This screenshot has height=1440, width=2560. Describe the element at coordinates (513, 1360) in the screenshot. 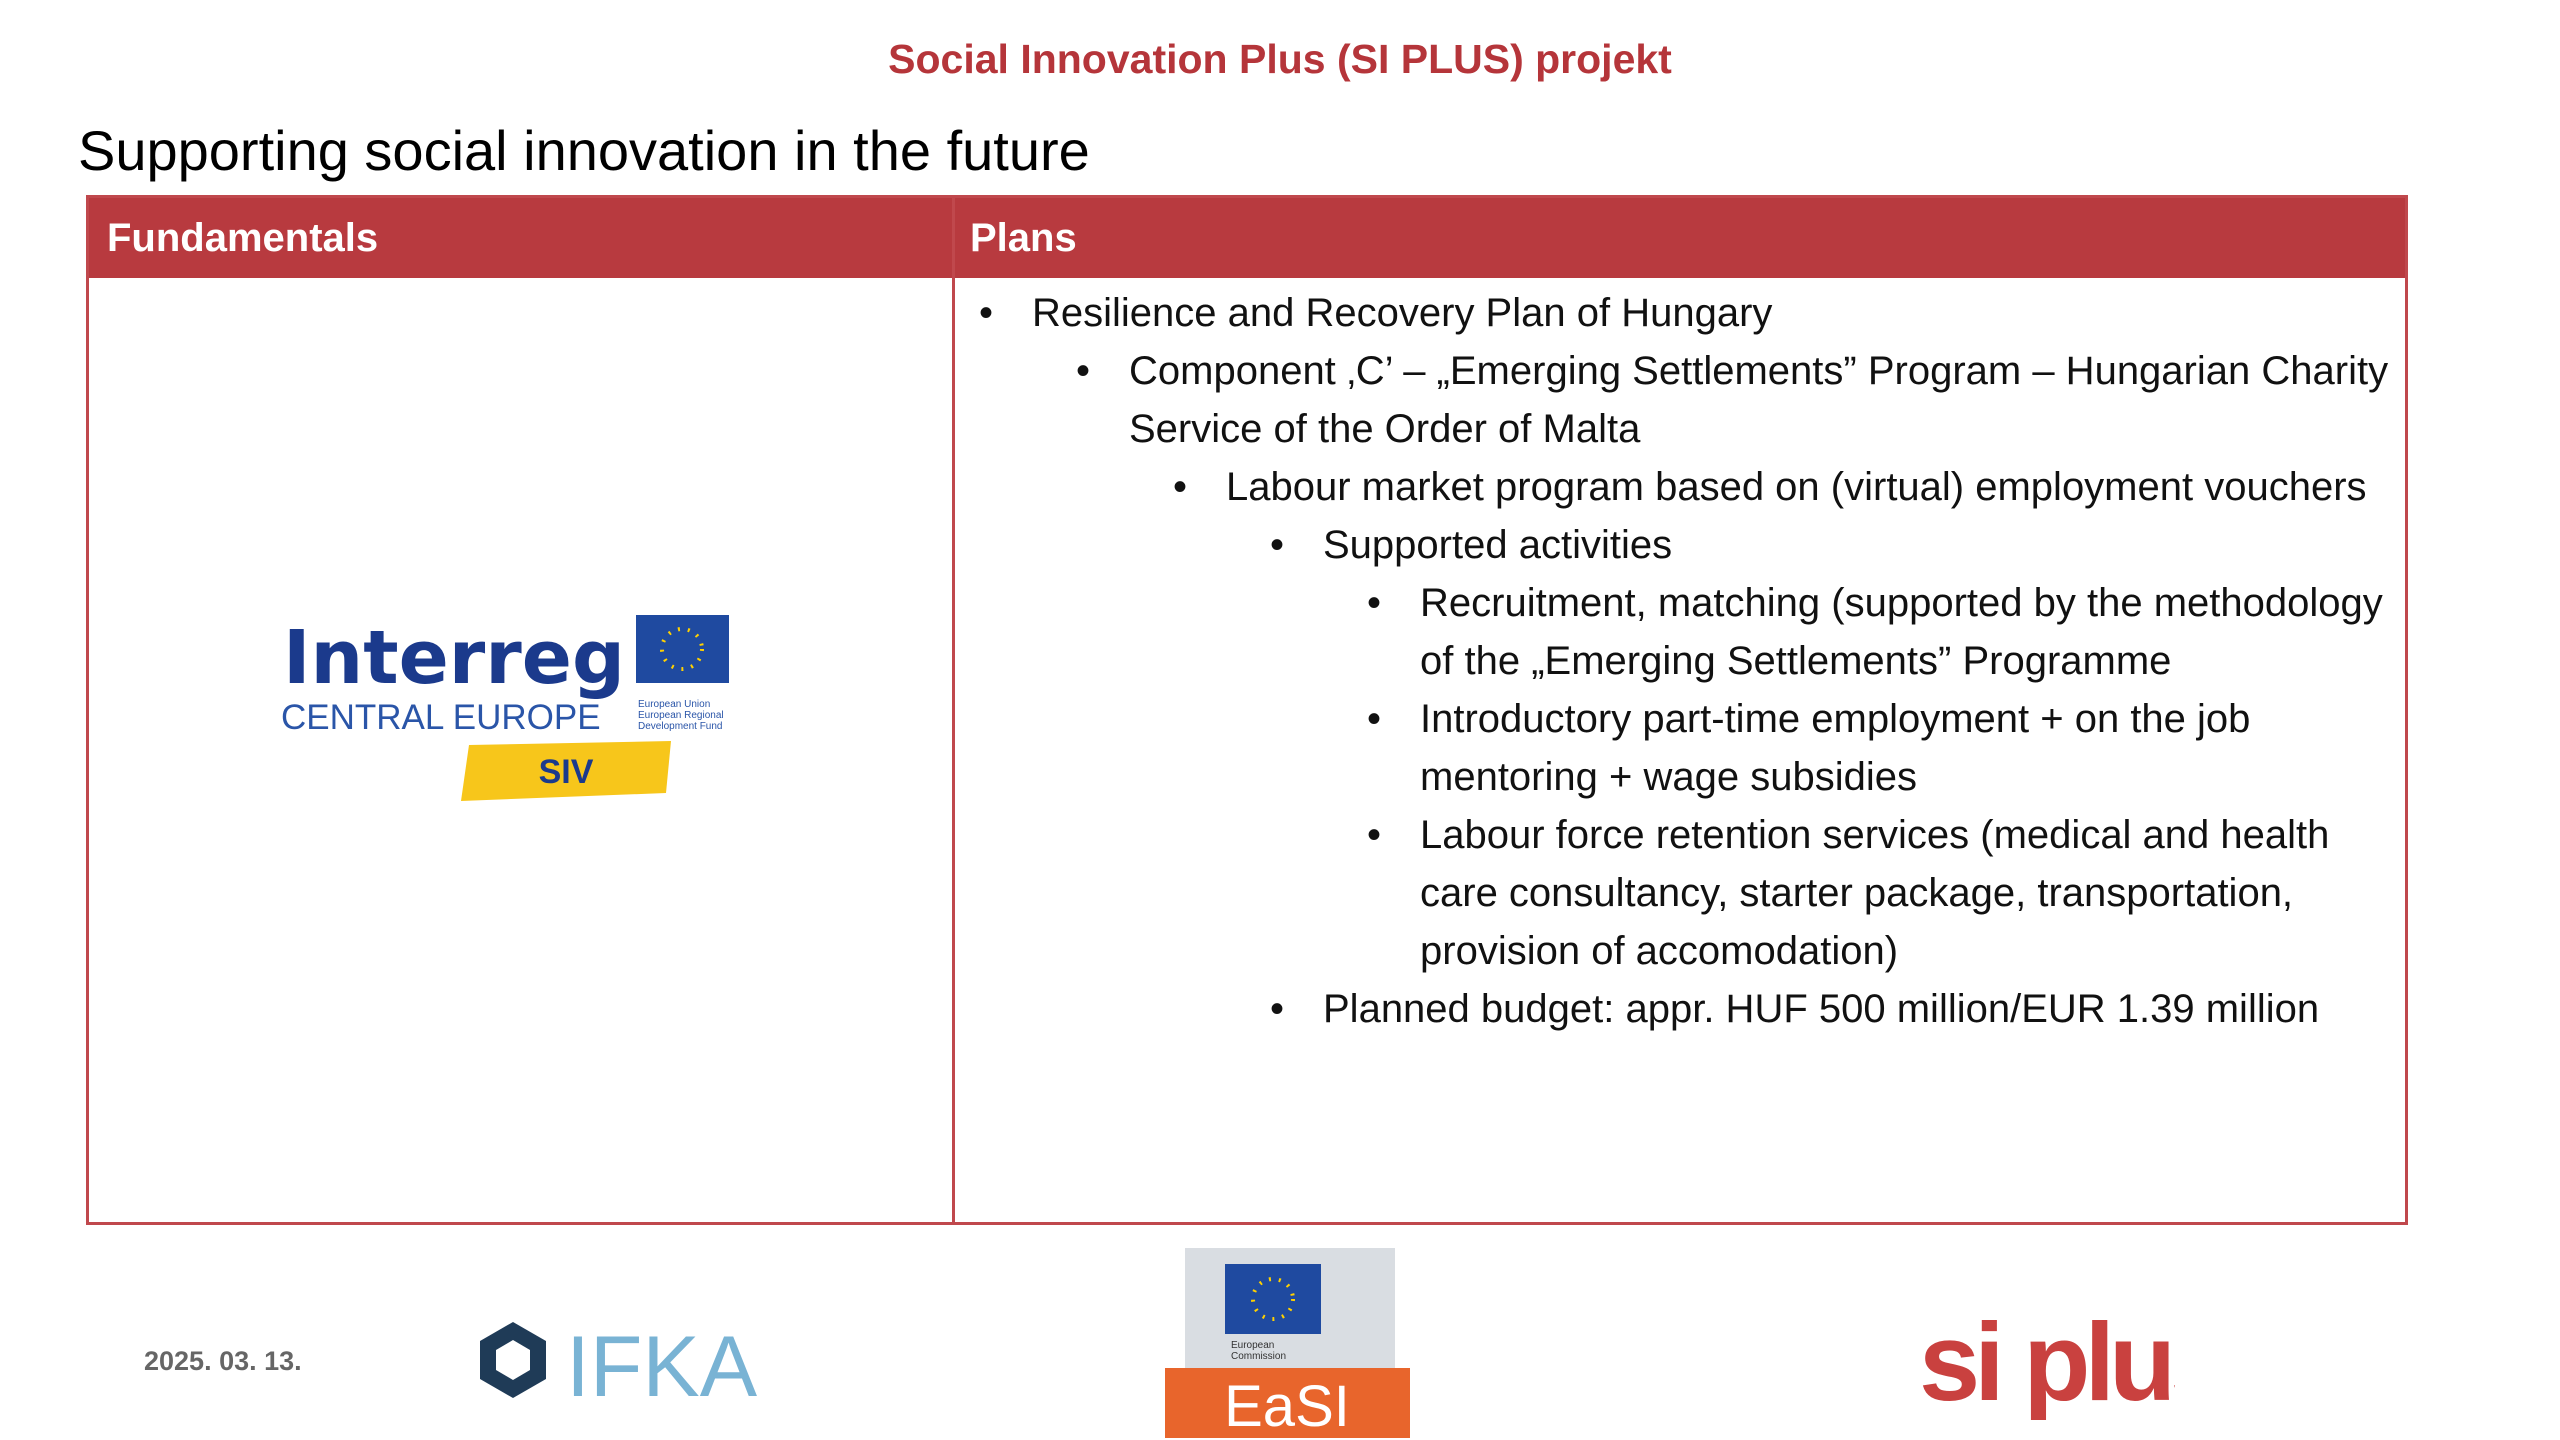

I see `hexagon-inner` at that location.